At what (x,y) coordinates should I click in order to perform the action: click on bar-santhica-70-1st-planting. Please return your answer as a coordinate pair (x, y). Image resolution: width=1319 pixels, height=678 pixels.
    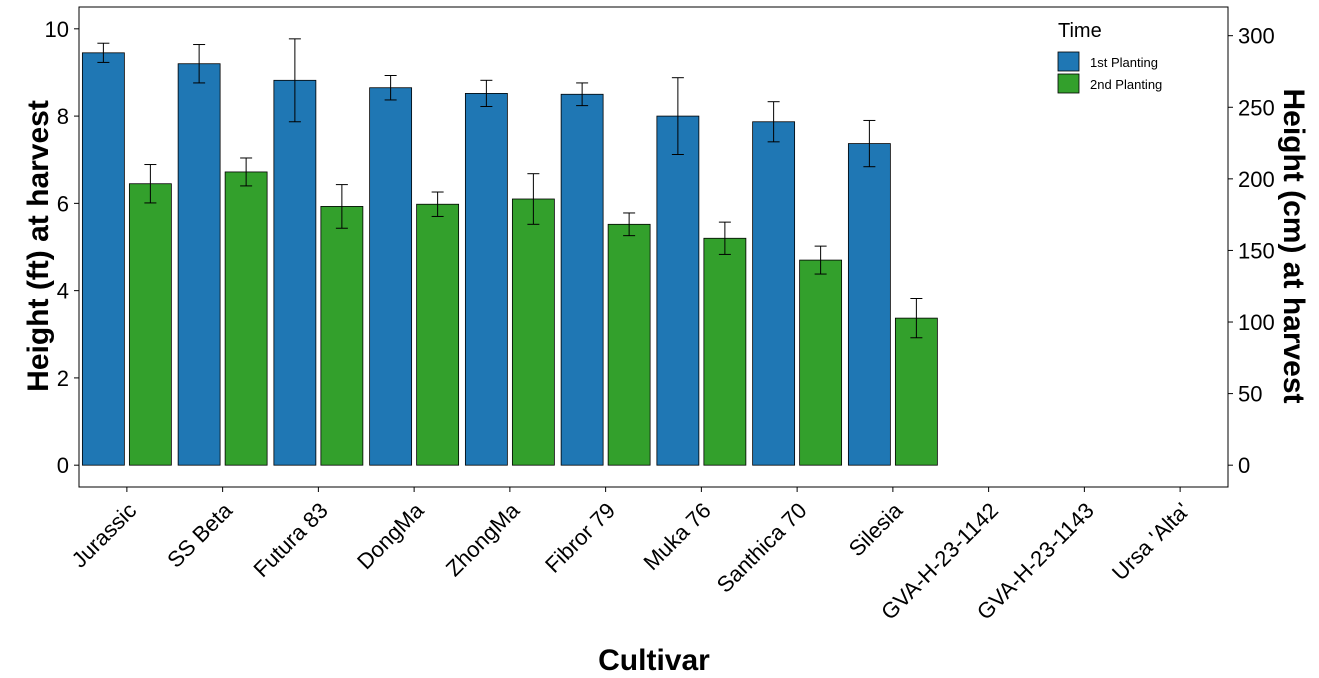
    Looking at the image, I should click on (774, 293).